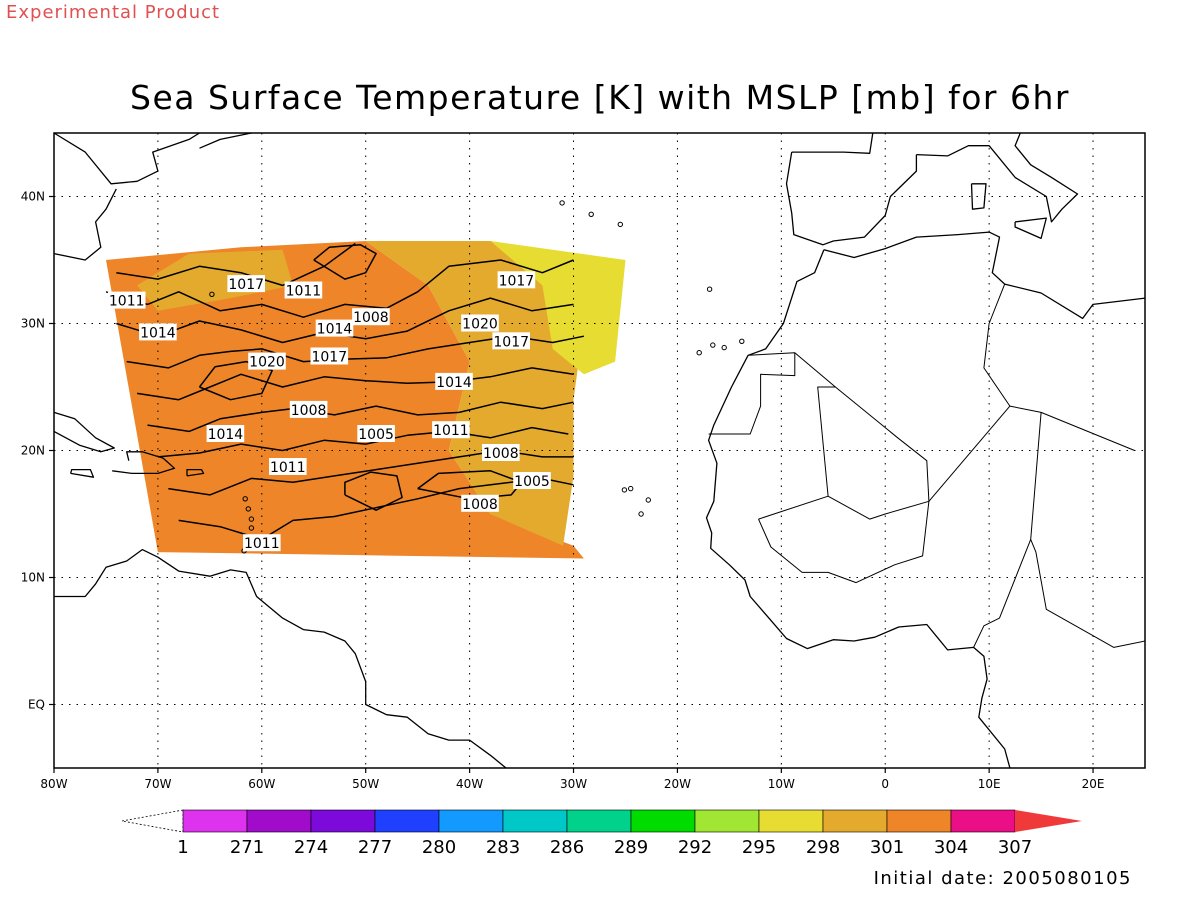 This screenshot has width=1200, height=900. I want to click on coastline-cuba, so click(84, 432).